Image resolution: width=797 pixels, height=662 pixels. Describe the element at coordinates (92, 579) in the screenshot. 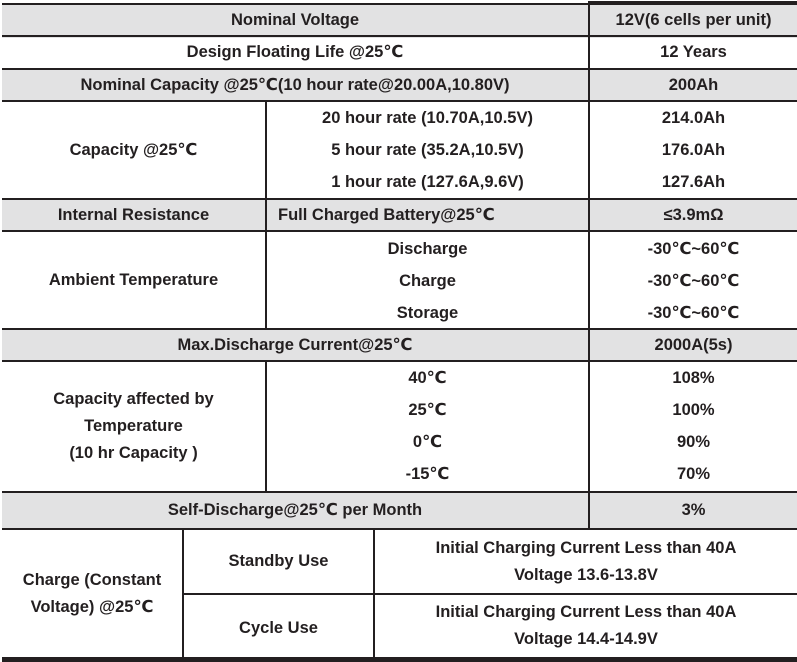

I see `charge-label-line-1: Charge (Constant` at that location.